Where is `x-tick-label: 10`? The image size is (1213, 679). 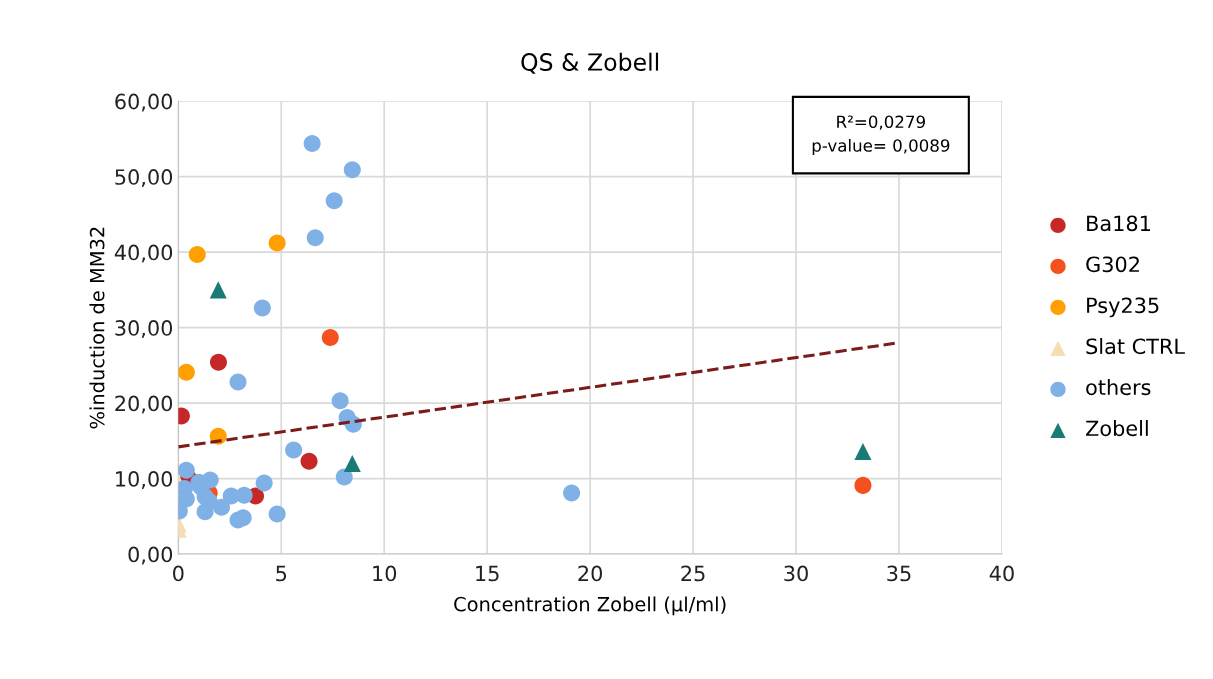
x-tick-label: 10 is located at coordinates (385, 573).